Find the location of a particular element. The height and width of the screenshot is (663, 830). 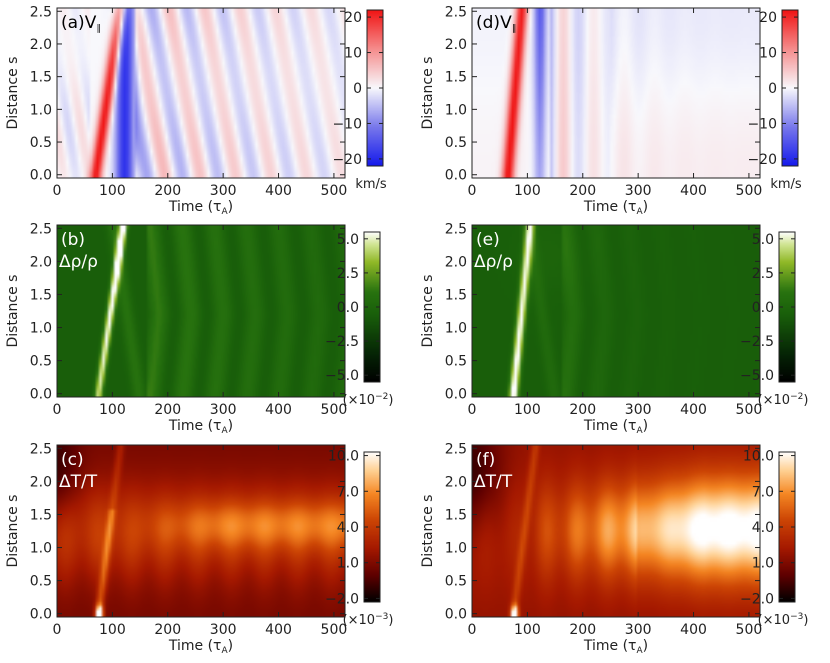

colorbar-tick-label: 10 is located at coordinates (768, 54).